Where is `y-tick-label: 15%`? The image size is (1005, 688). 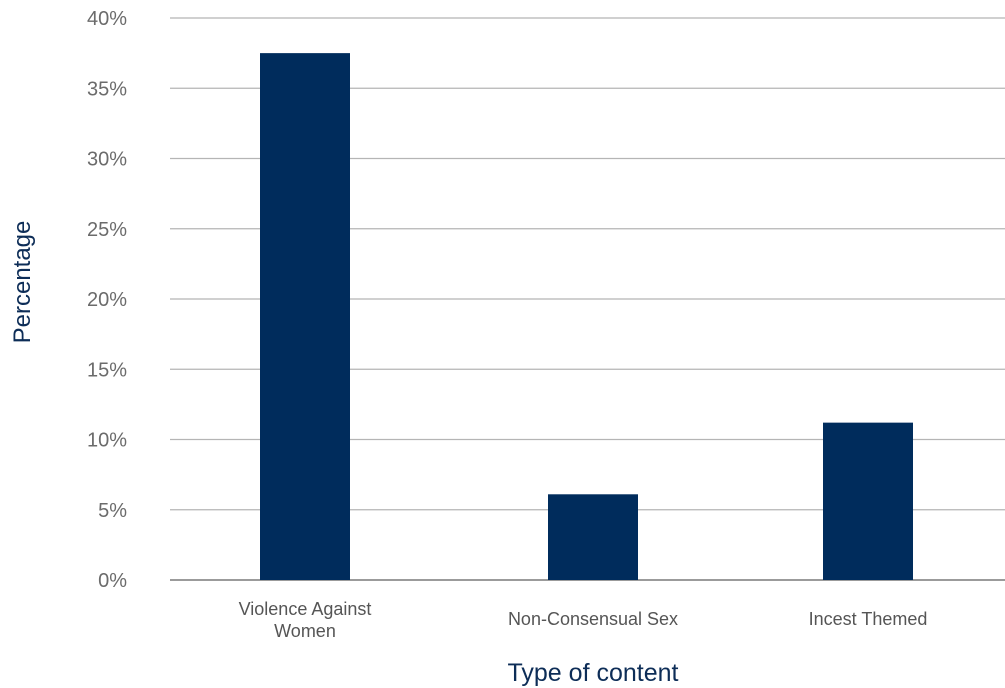
y-tick-label: 15% is located at coordinates (107, 370).